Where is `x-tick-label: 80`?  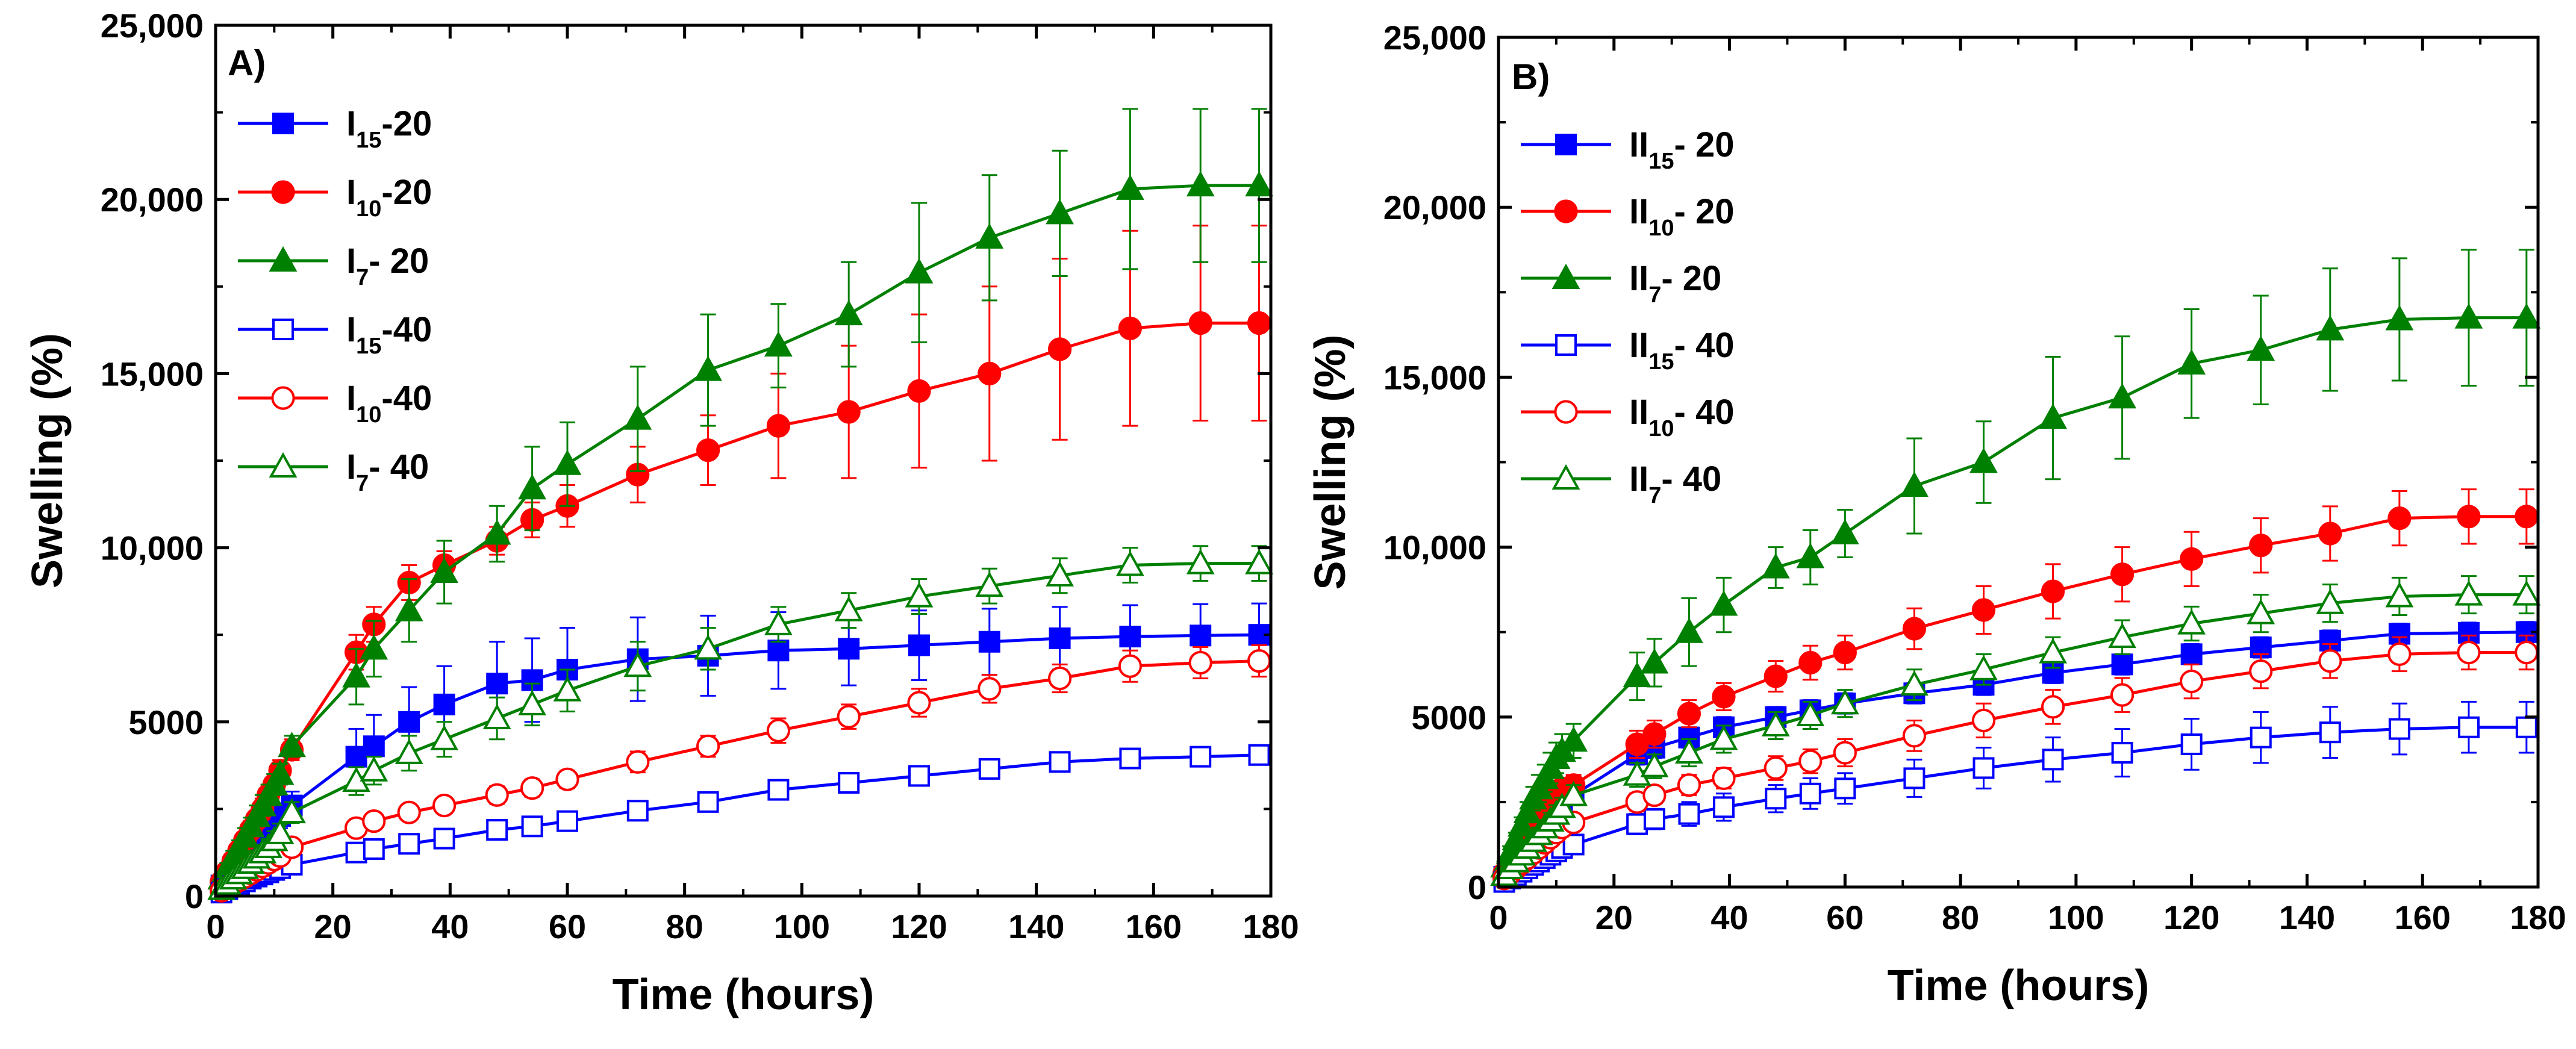
x-tick-label: 80 is located at coordinates (1960, 917).